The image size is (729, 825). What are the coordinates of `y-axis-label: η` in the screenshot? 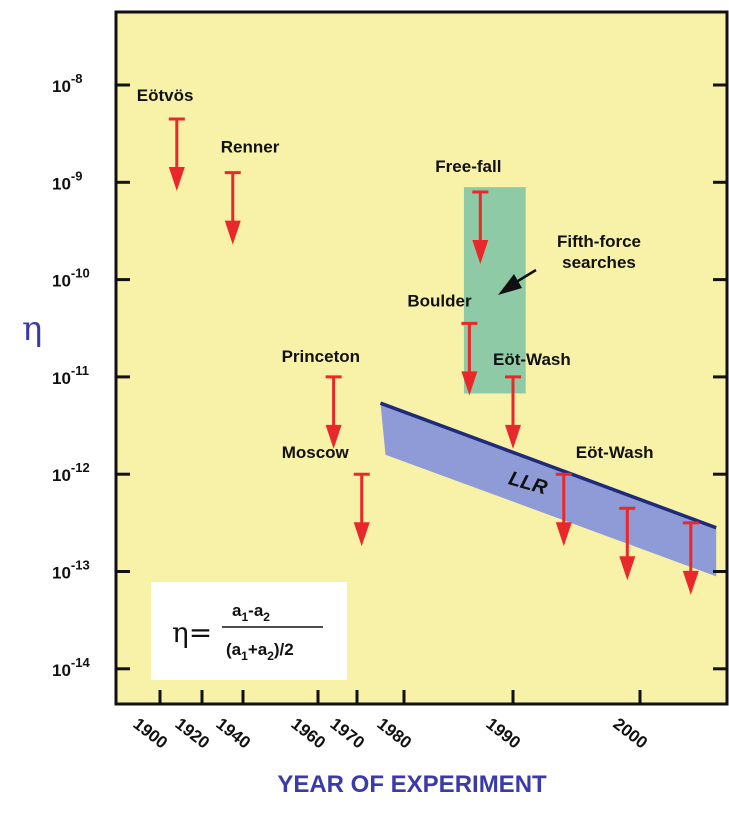 It's located at (32, 329).